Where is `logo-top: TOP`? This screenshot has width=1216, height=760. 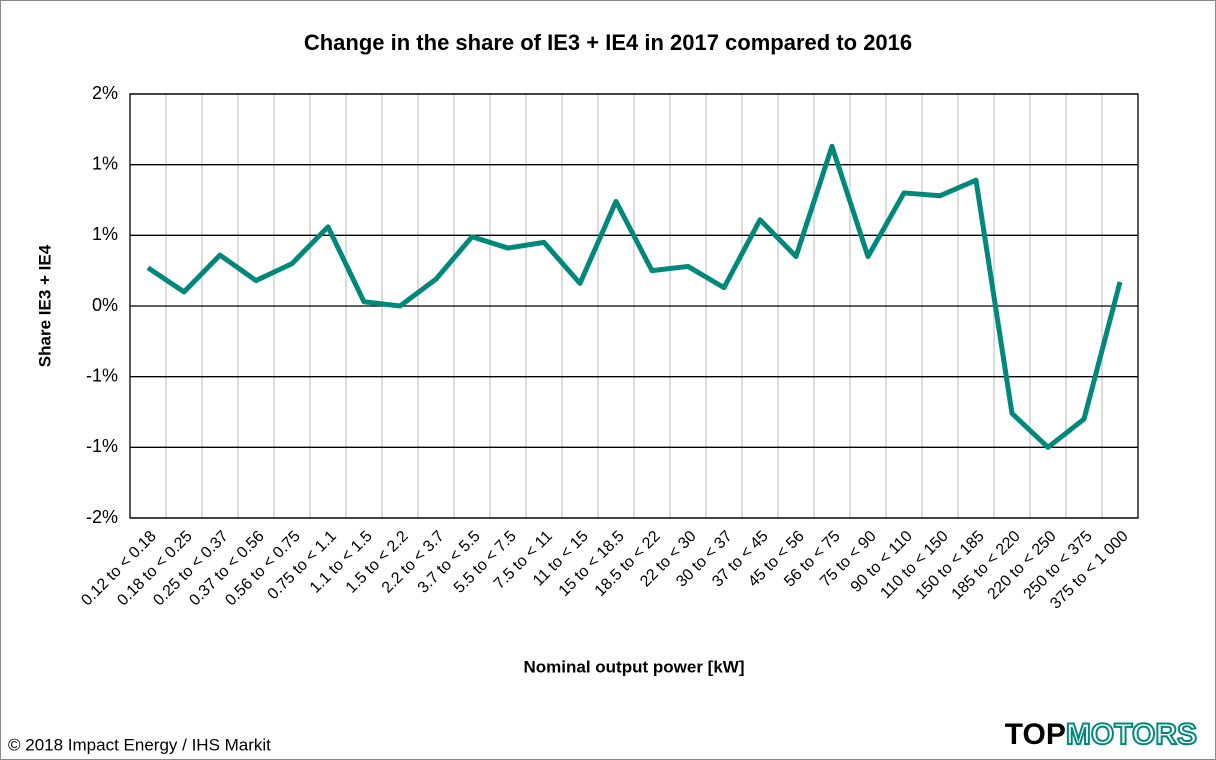 logo-top: TOP is located at coordinates (1035, 734).